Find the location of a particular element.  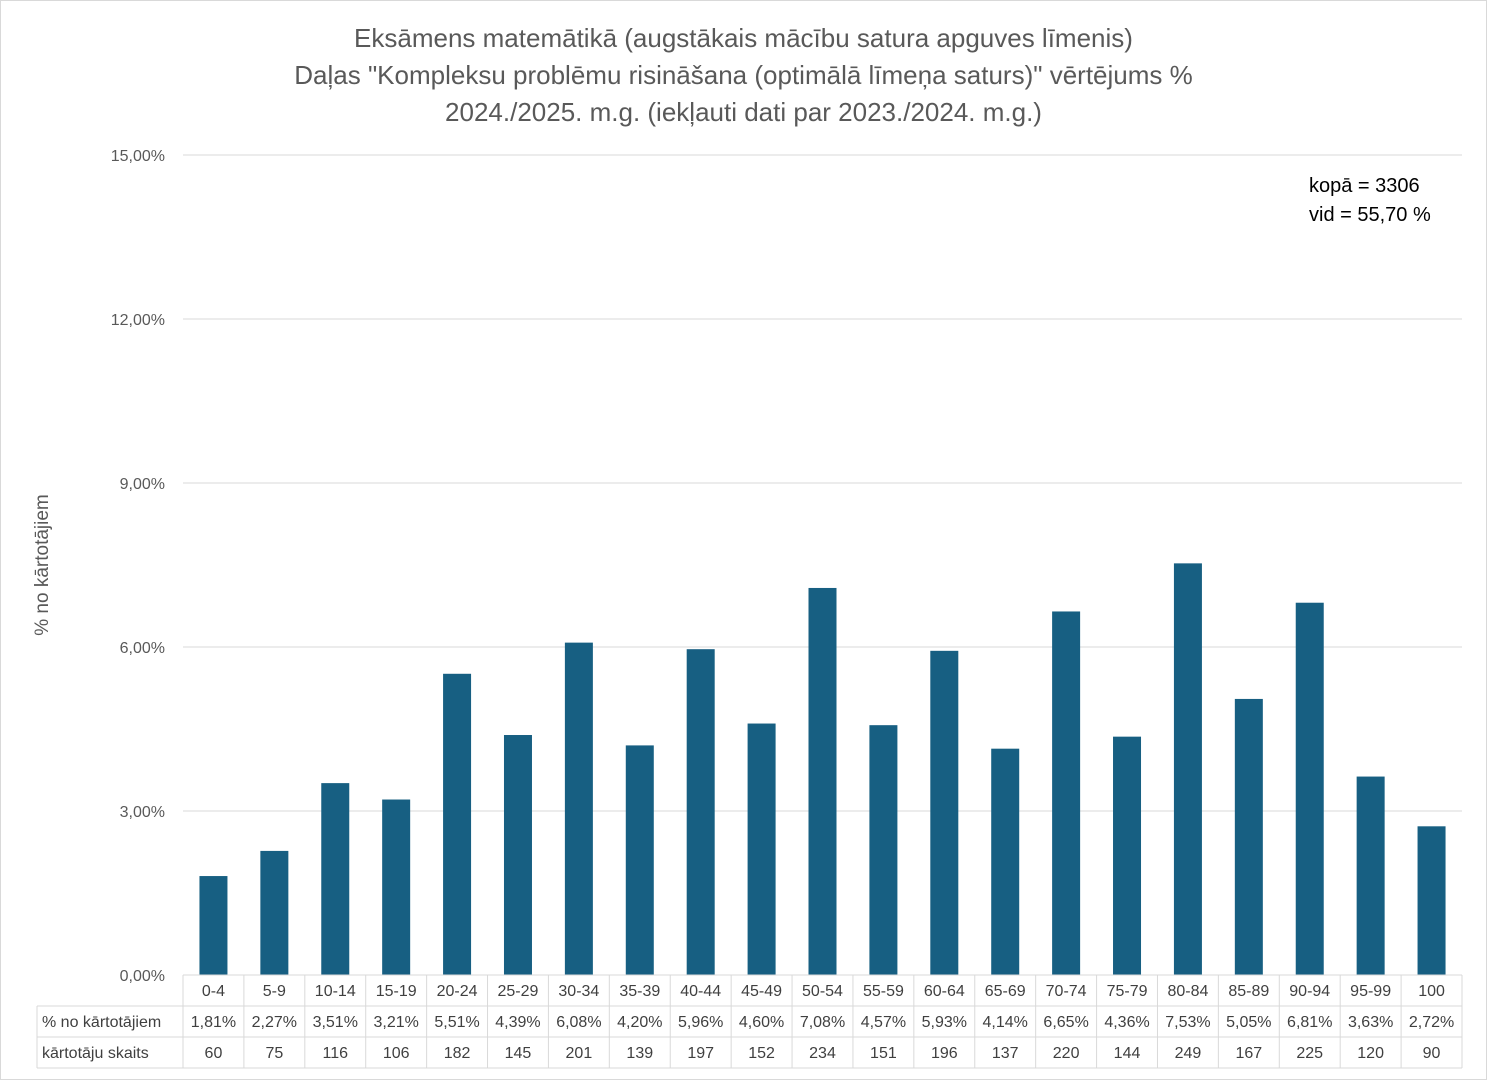

data-label: 5,96% is located at coordinates (700, 1022).